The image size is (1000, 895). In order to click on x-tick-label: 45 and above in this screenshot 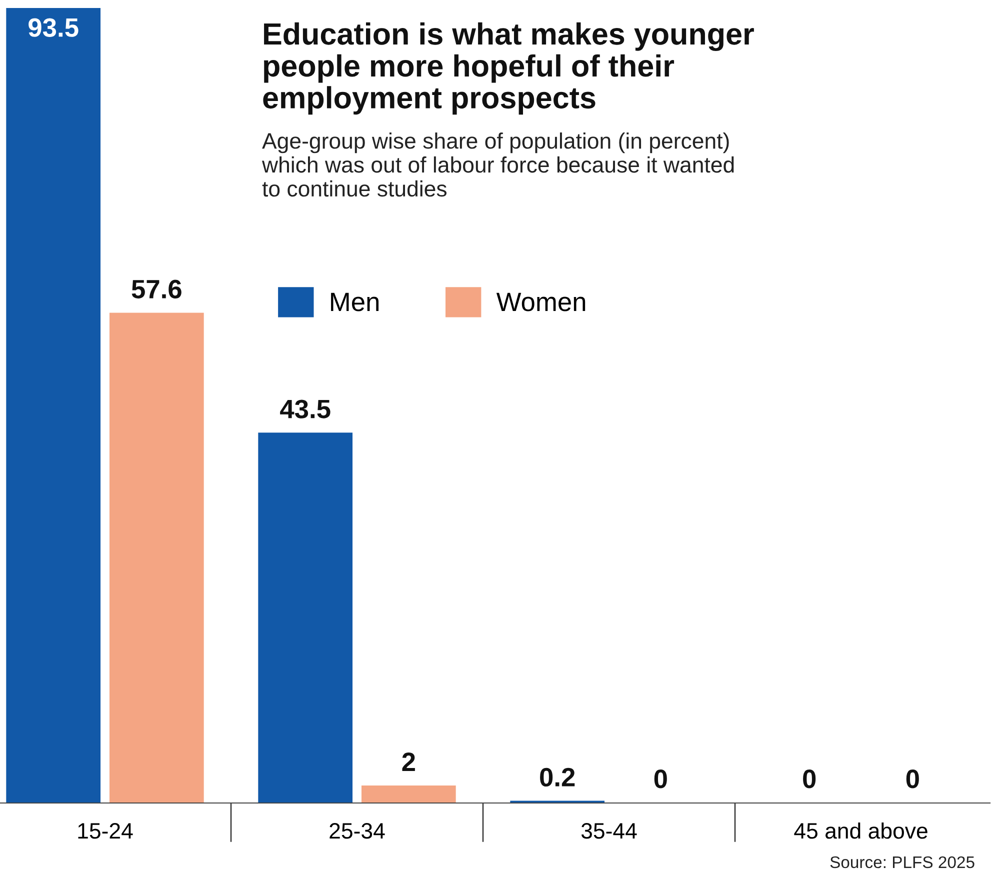, I will do `click(861, 830)`.